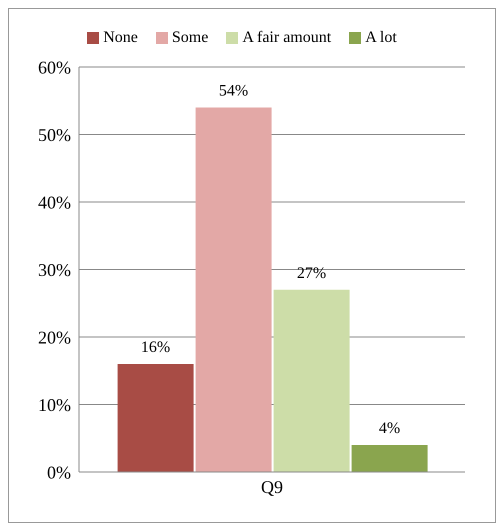 This screenshot has width=502, height=529. What do you see at coordinates (54, 202) in the screenshot?
I see `y-tick-label: 40%` at bounding box center [54, 202].